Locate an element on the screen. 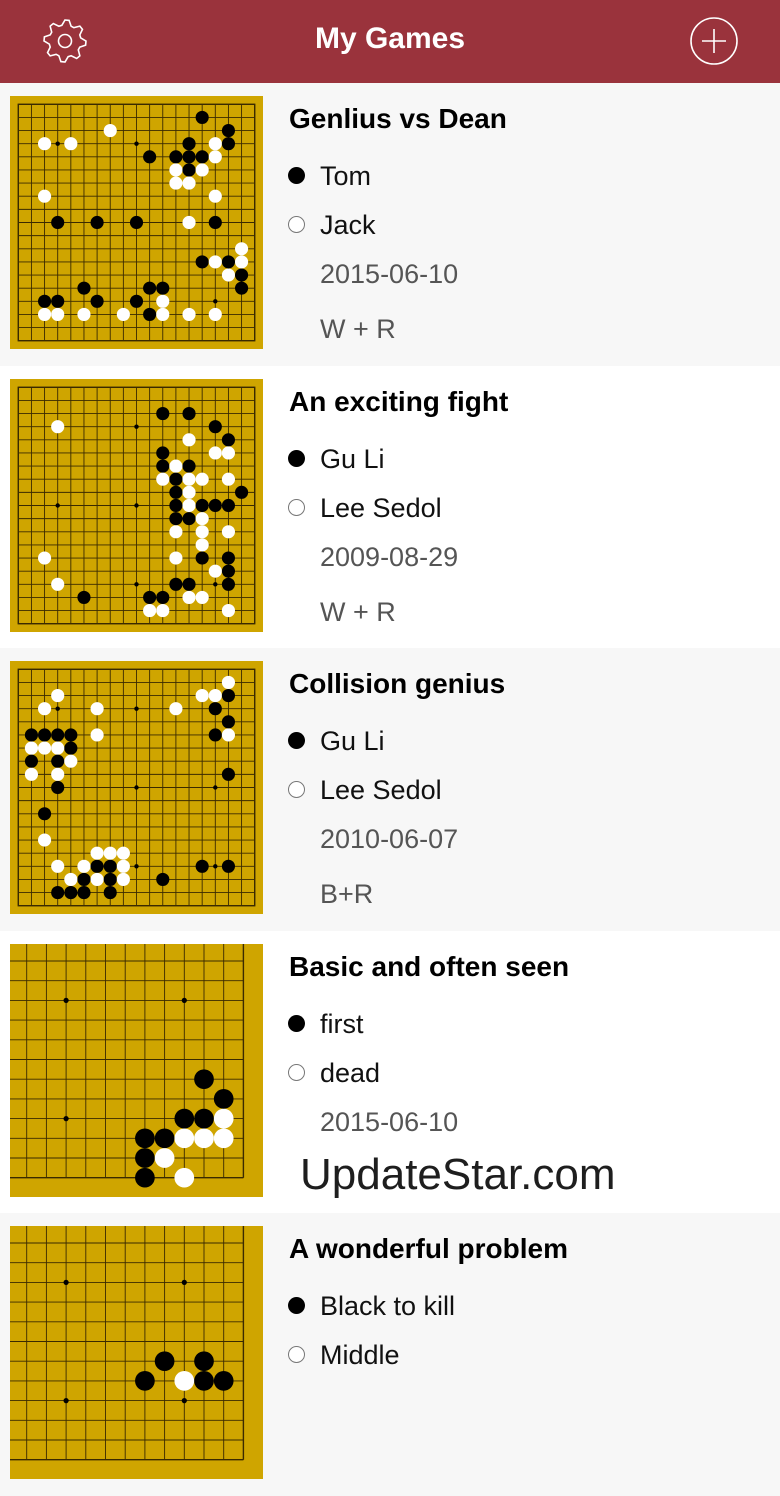  game-date: 2009-08-29 is located at coordinates (389, 556).